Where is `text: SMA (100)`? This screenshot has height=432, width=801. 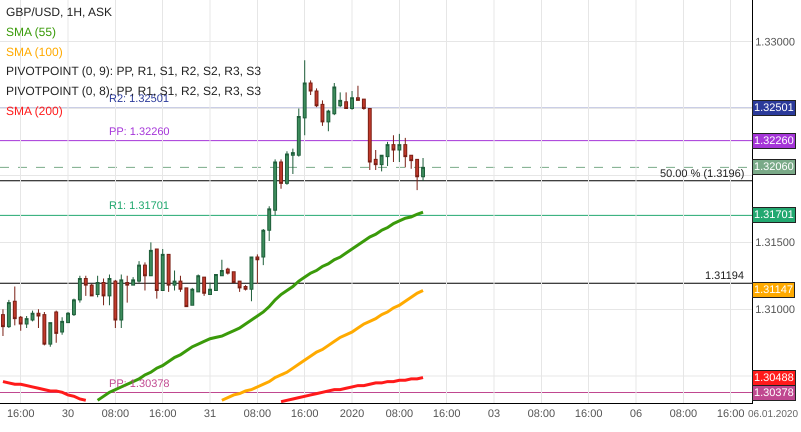
text: SMA (100) is located at coordinates (34, 52).